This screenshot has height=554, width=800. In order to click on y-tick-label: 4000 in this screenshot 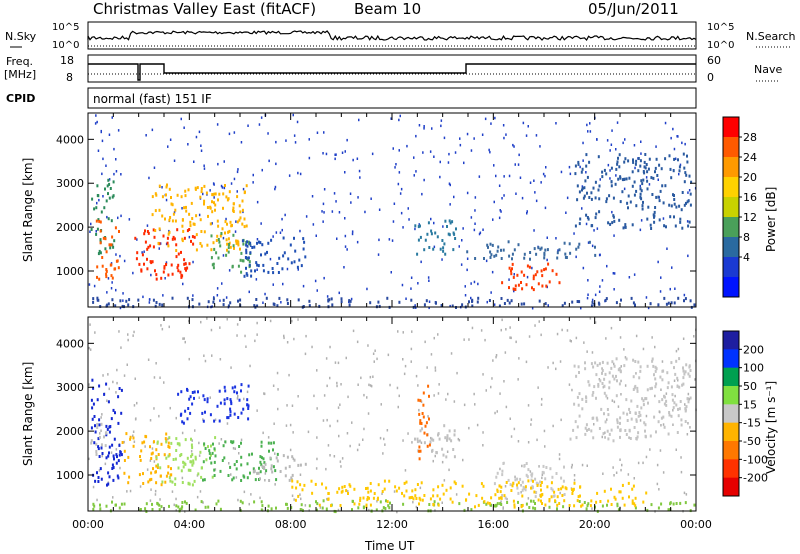, I will do `click(70, 139)`.